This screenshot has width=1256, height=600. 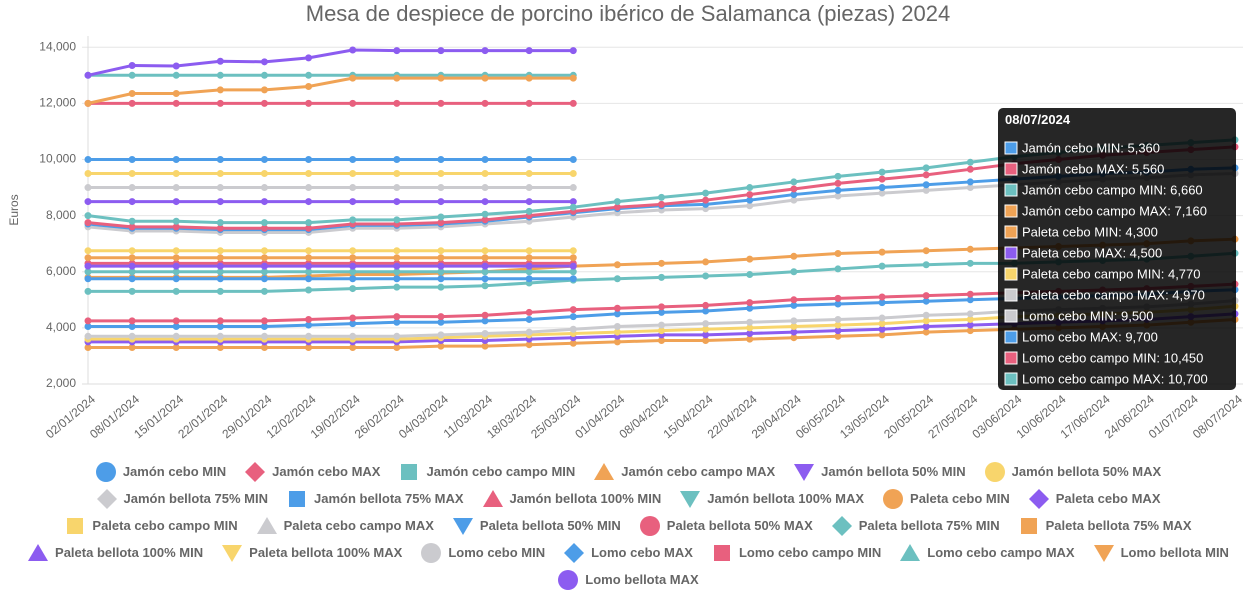 What do you see at coordinates (628, 579) in the screenshot?
I see `legend-item: Lomo bellota MAX` at bounding box center [628, 579].